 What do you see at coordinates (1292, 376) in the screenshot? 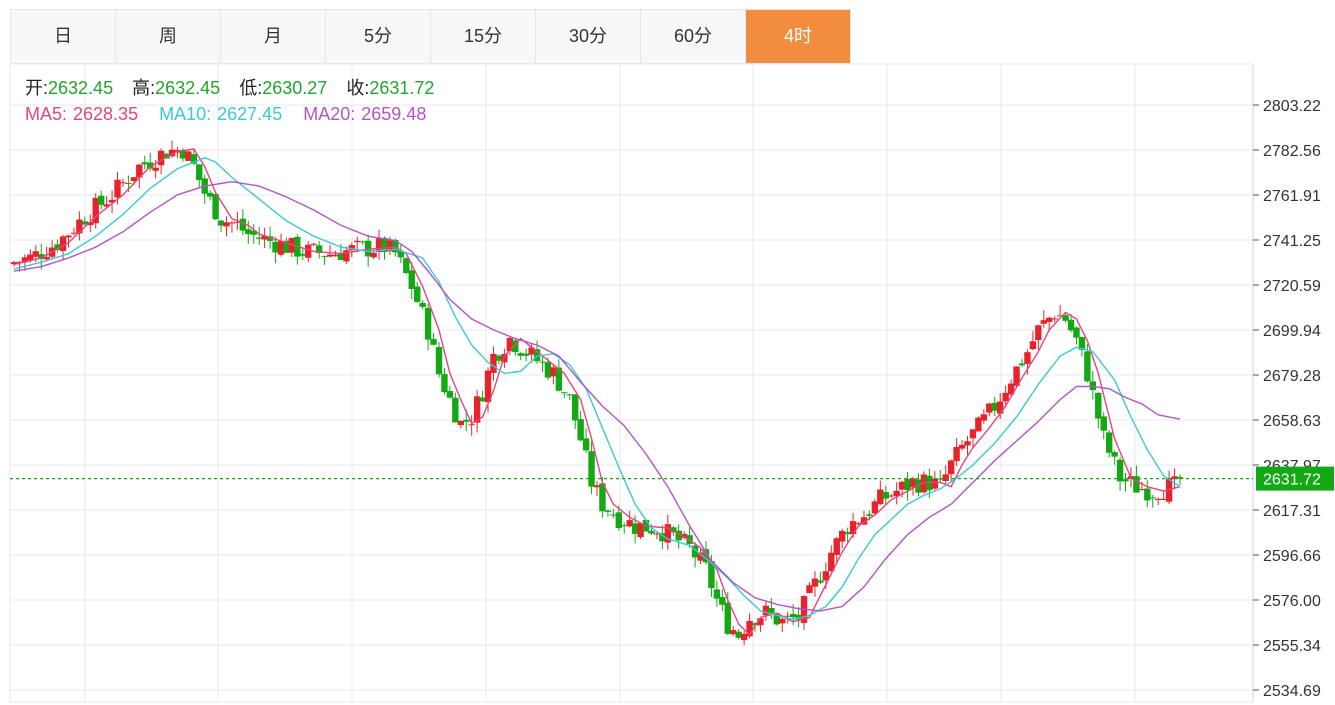
I see `y-tick-label: 2679.28` at bounding box center [1292, 376].